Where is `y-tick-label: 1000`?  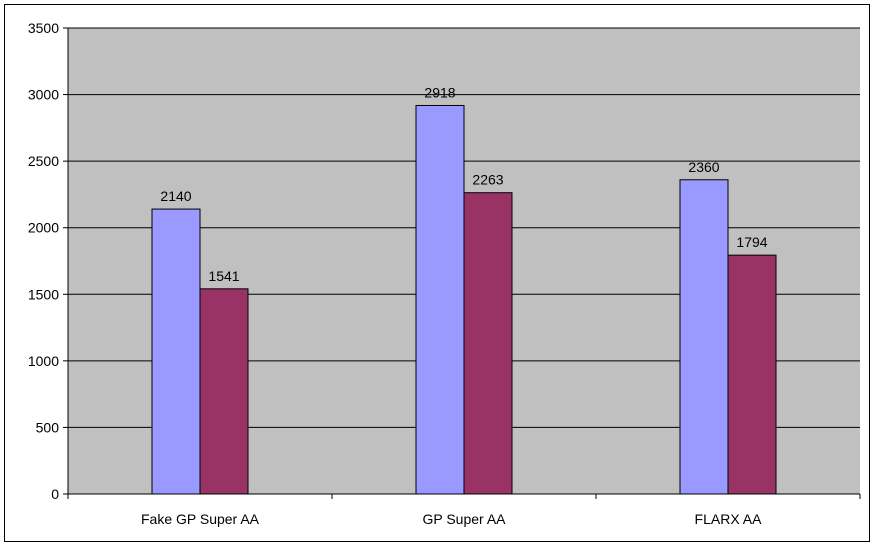 y-tick-label: 1000 is located at coordinates (43, 361).